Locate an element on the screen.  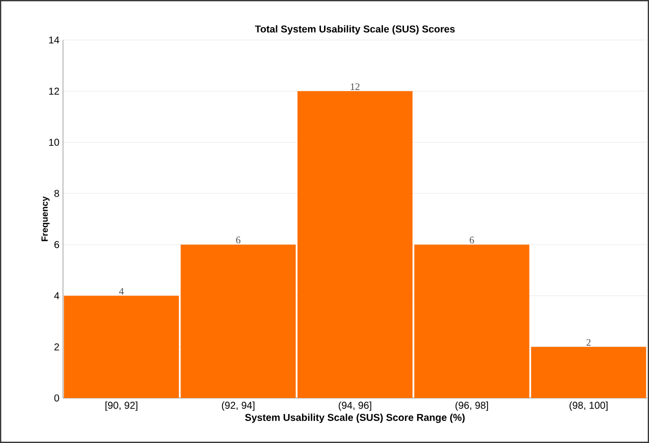
y-tick-label: 6 is located at coordinates (57, 244).